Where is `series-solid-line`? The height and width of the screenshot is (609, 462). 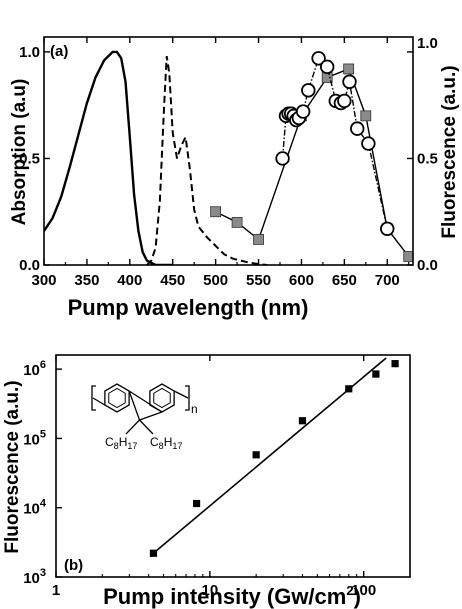
series-solid-line is located at coordinates (108, 157).